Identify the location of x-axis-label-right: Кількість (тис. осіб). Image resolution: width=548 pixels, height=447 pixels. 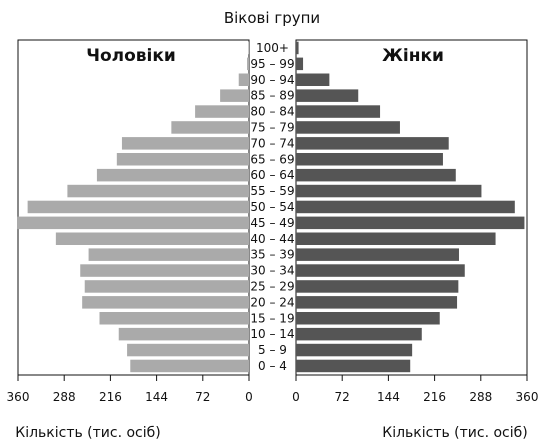
(455, 433).